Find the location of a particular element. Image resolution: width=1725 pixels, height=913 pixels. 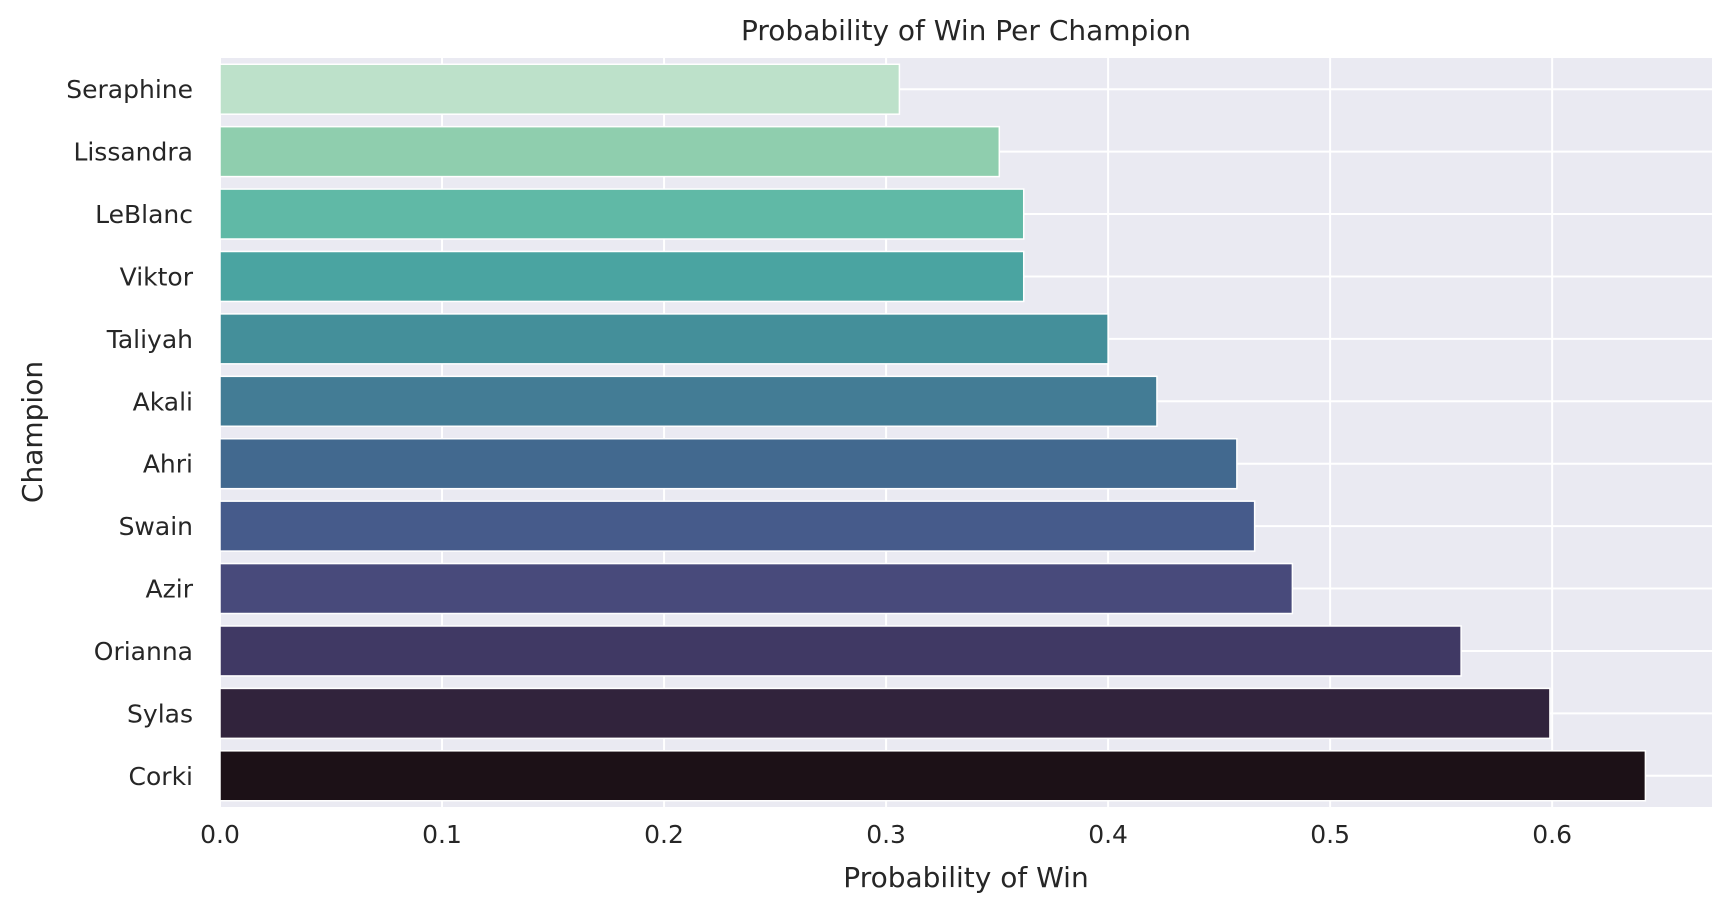

y-tick-label: Akali is located at coordinates (163, 401).